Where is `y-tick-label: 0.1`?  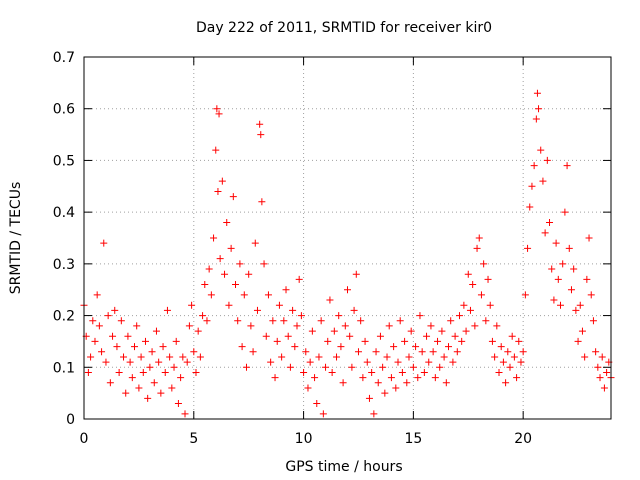
y-tick-label: 0.1 is located at coordinates (64, 368).